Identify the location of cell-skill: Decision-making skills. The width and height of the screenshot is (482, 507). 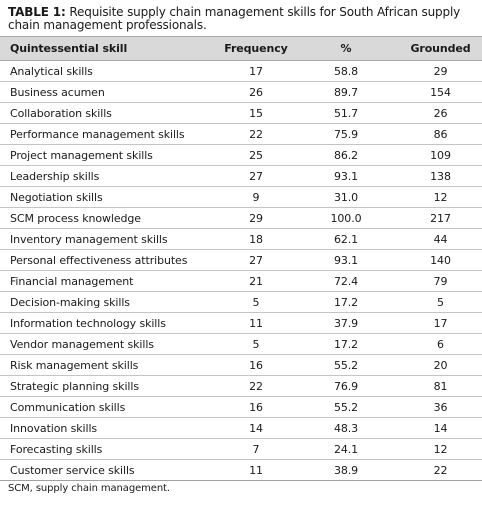
(105, 302).